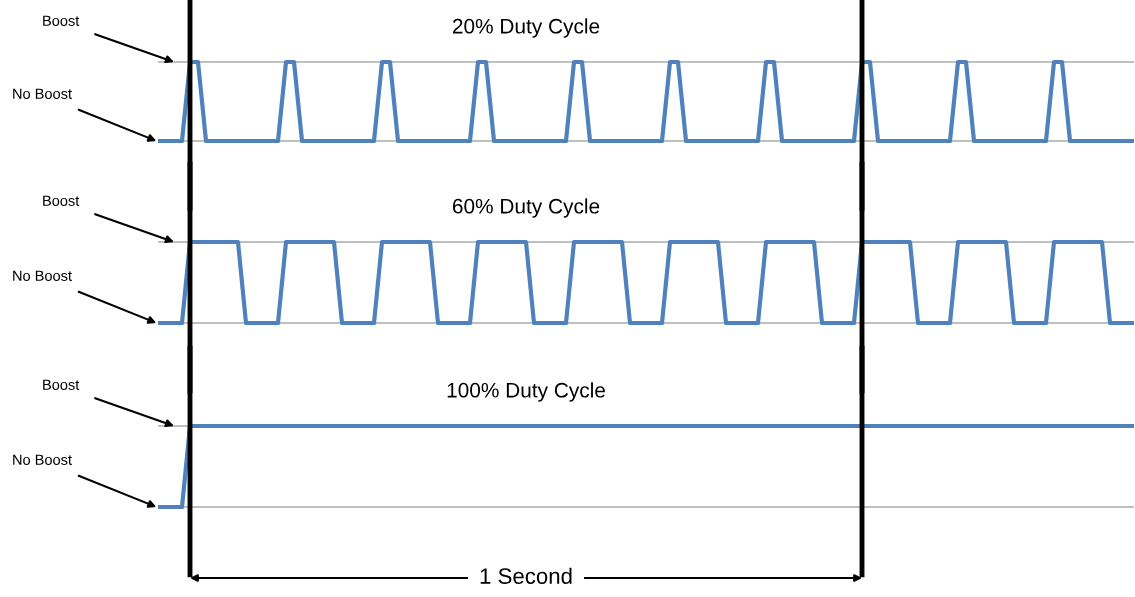 This screenshot has width=1135, height=597. I want to click on chart-title: 60% Duty Cycle, so click(526, 208).